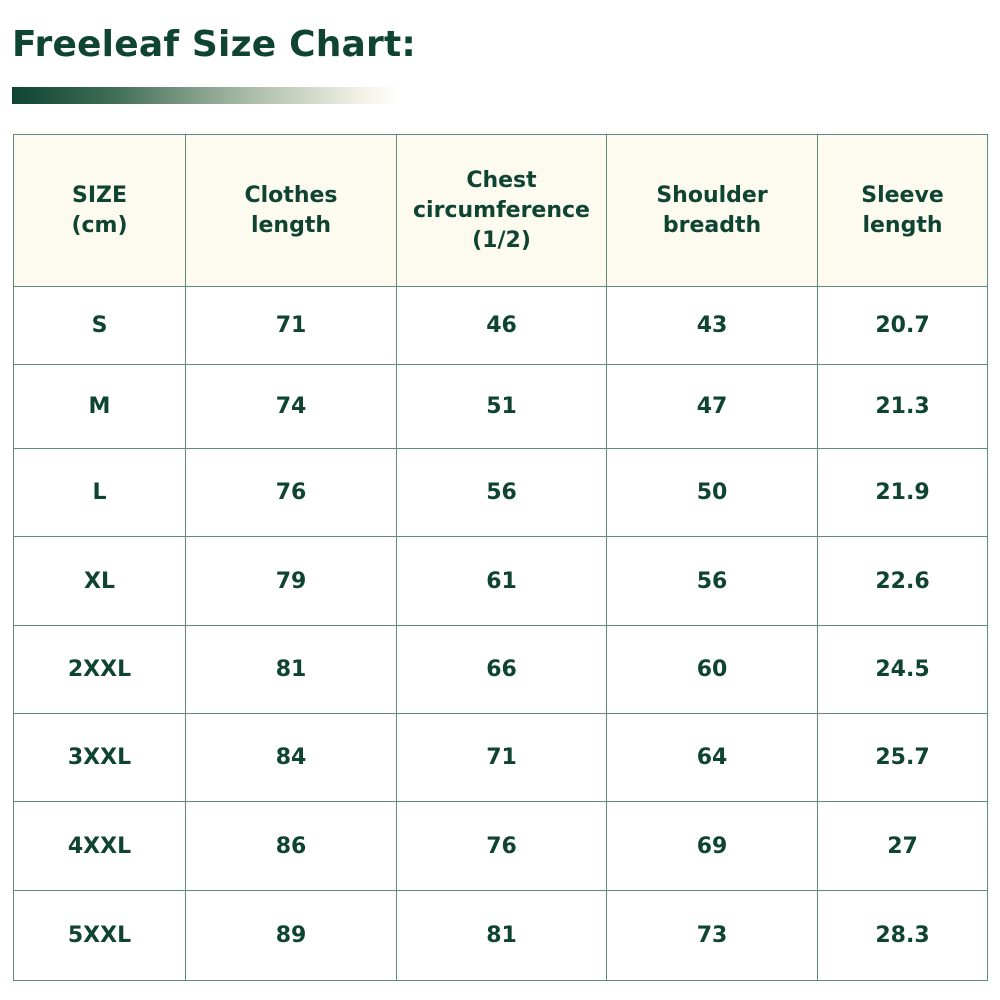 The height and width of the screenshot is (1000, 1000). What do you see at coordinates (712, 757) in the screenshot?
I see `cell-shoulder-breadth: 64` at bounding box center [712, 757].